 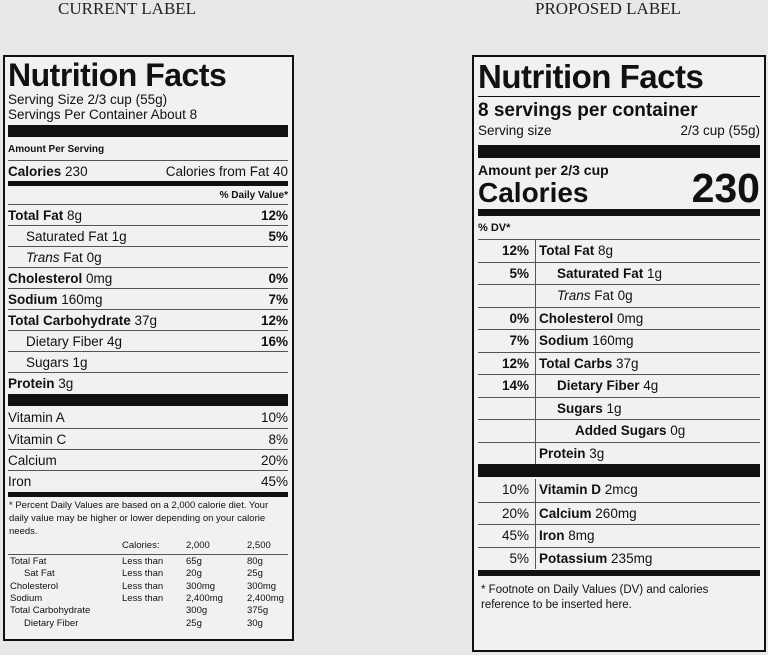 I want to click on vitamin-row: Vitamin C 8%, so click(x=148, y=438).